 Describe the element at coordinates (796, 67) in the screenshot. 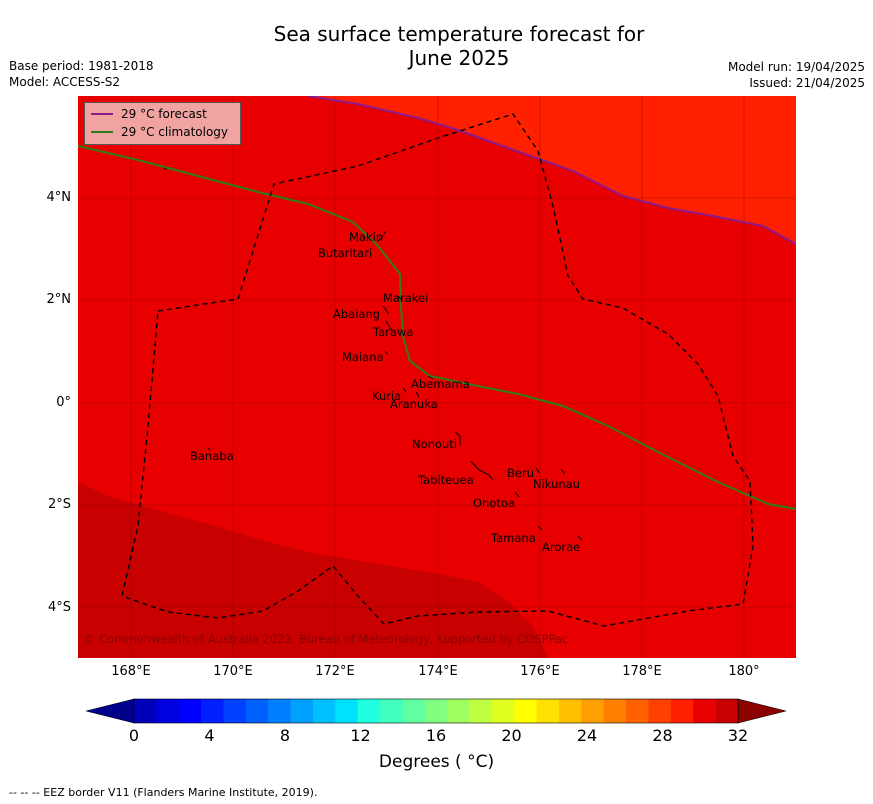

I see `model-run: Model run: 19/04/2025` at that location.